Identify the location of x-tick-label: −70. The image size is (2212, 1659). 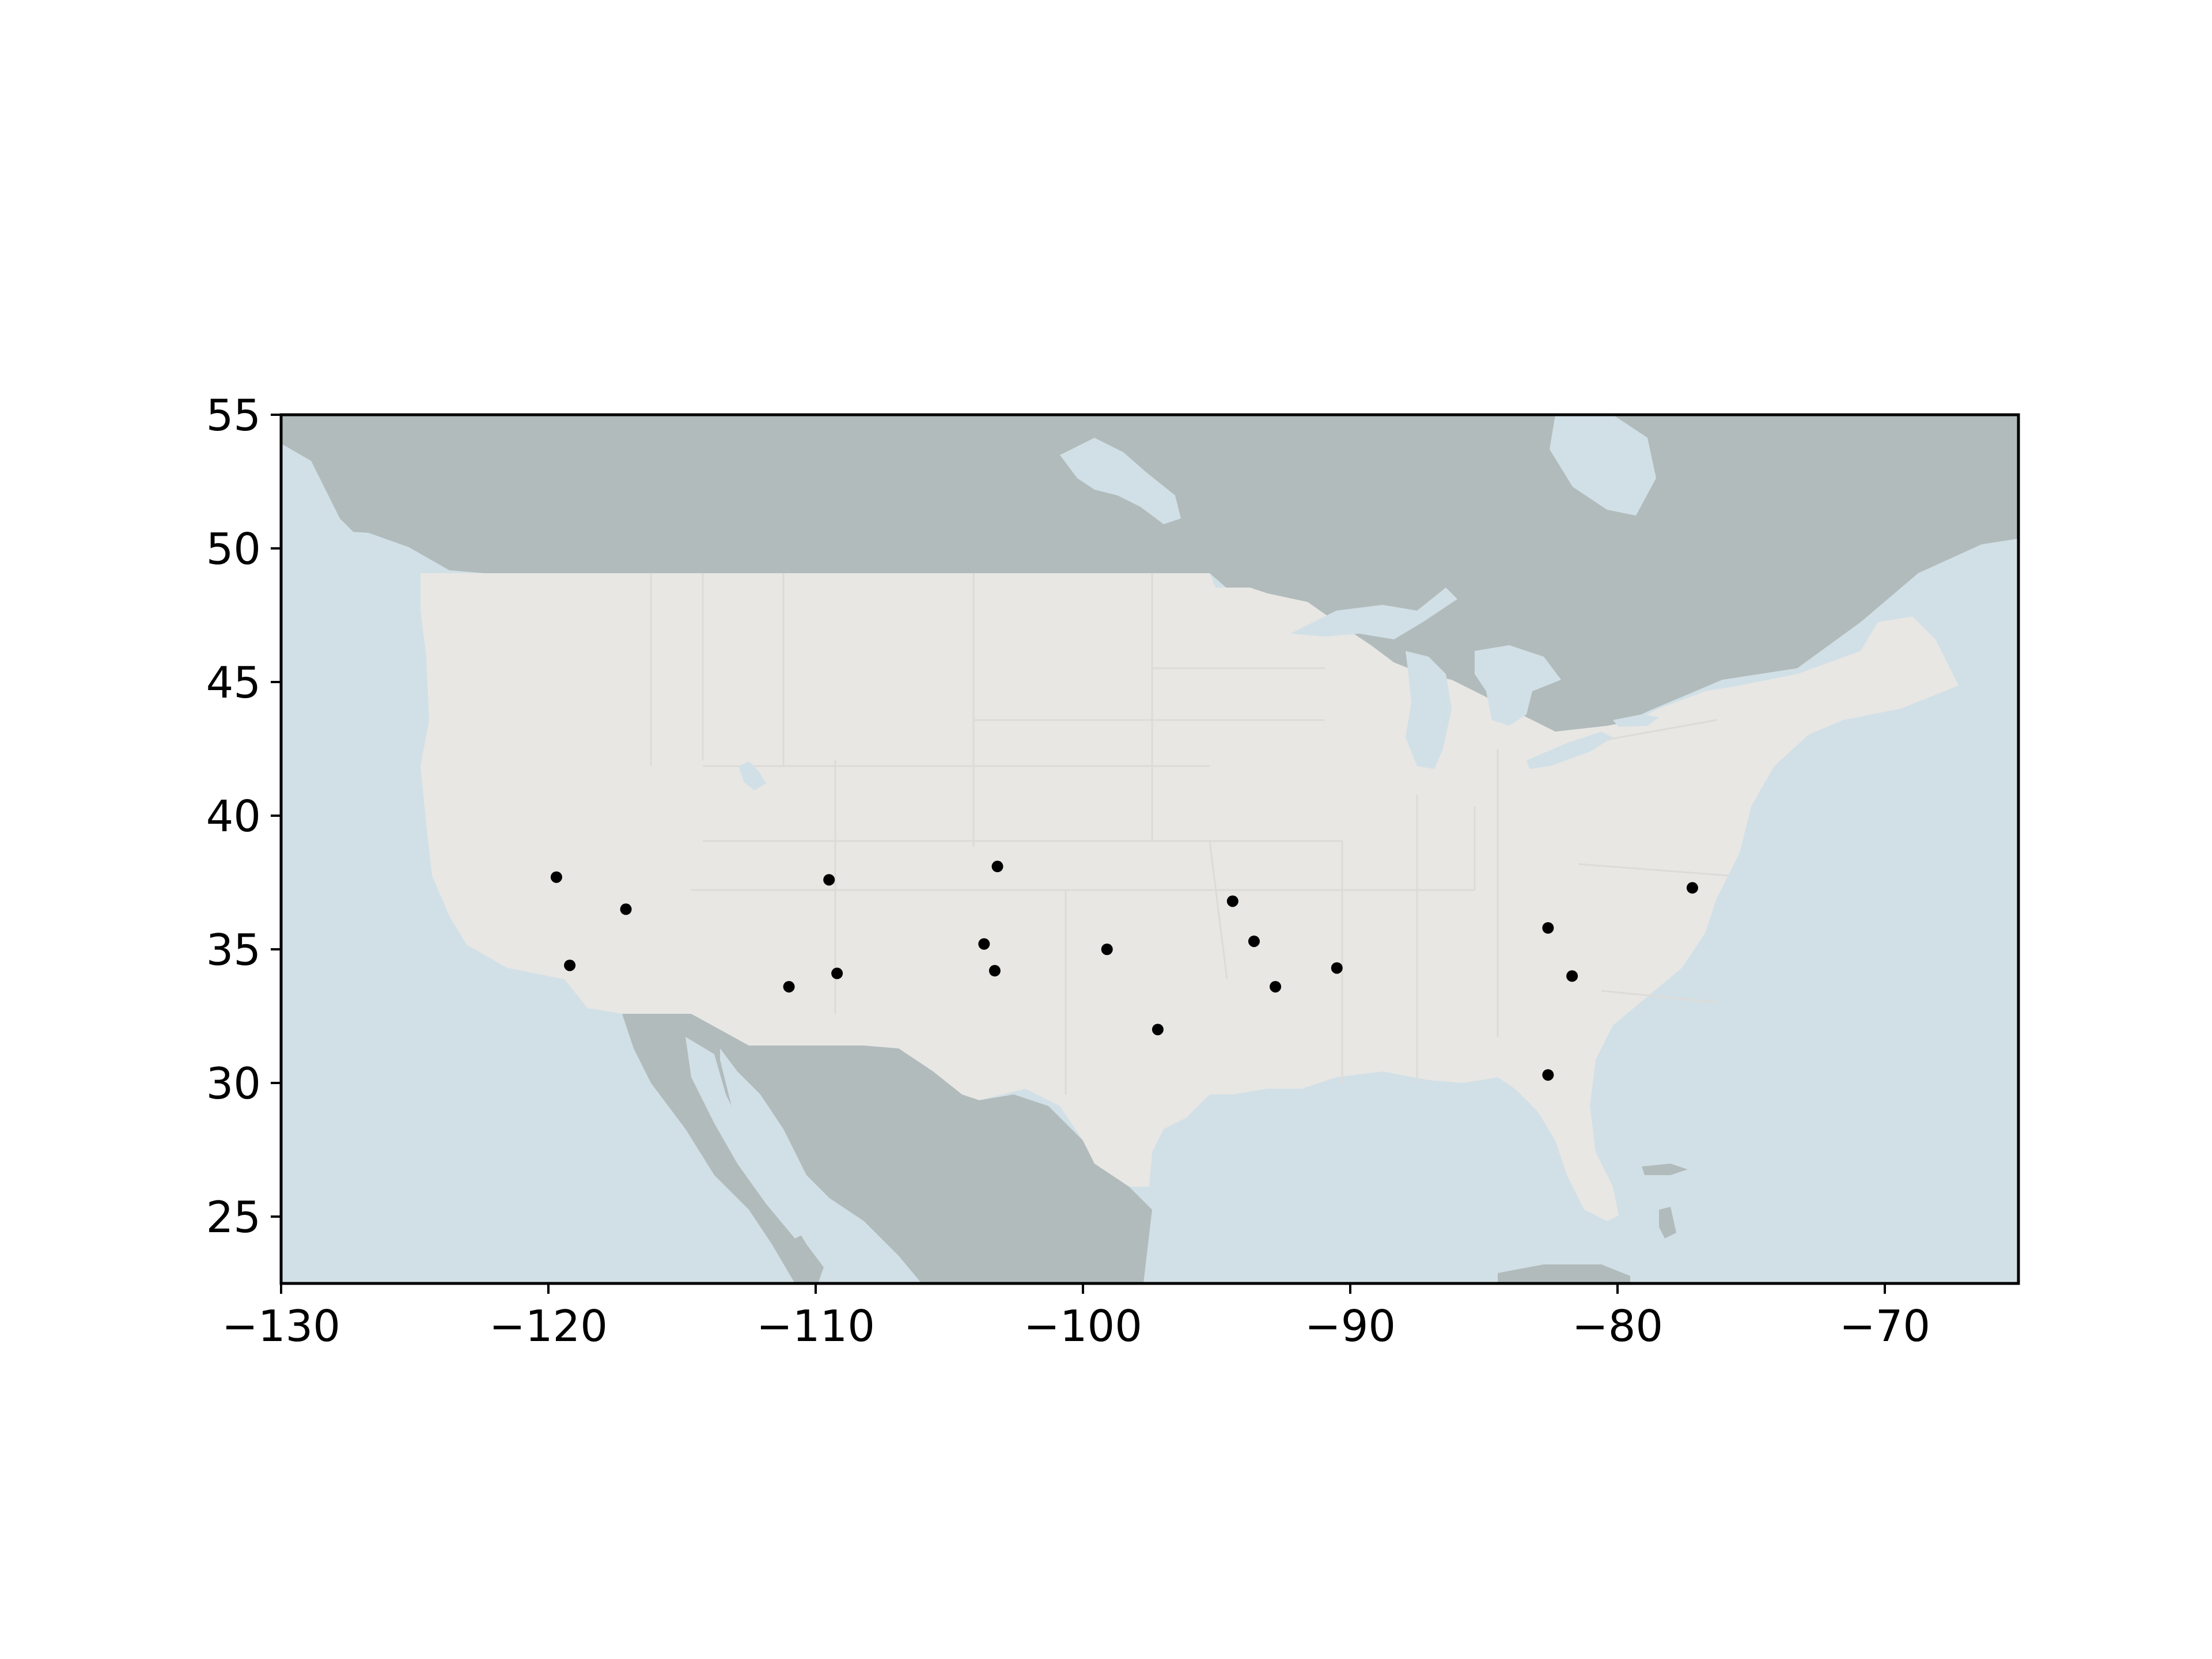
(1884, 1326).